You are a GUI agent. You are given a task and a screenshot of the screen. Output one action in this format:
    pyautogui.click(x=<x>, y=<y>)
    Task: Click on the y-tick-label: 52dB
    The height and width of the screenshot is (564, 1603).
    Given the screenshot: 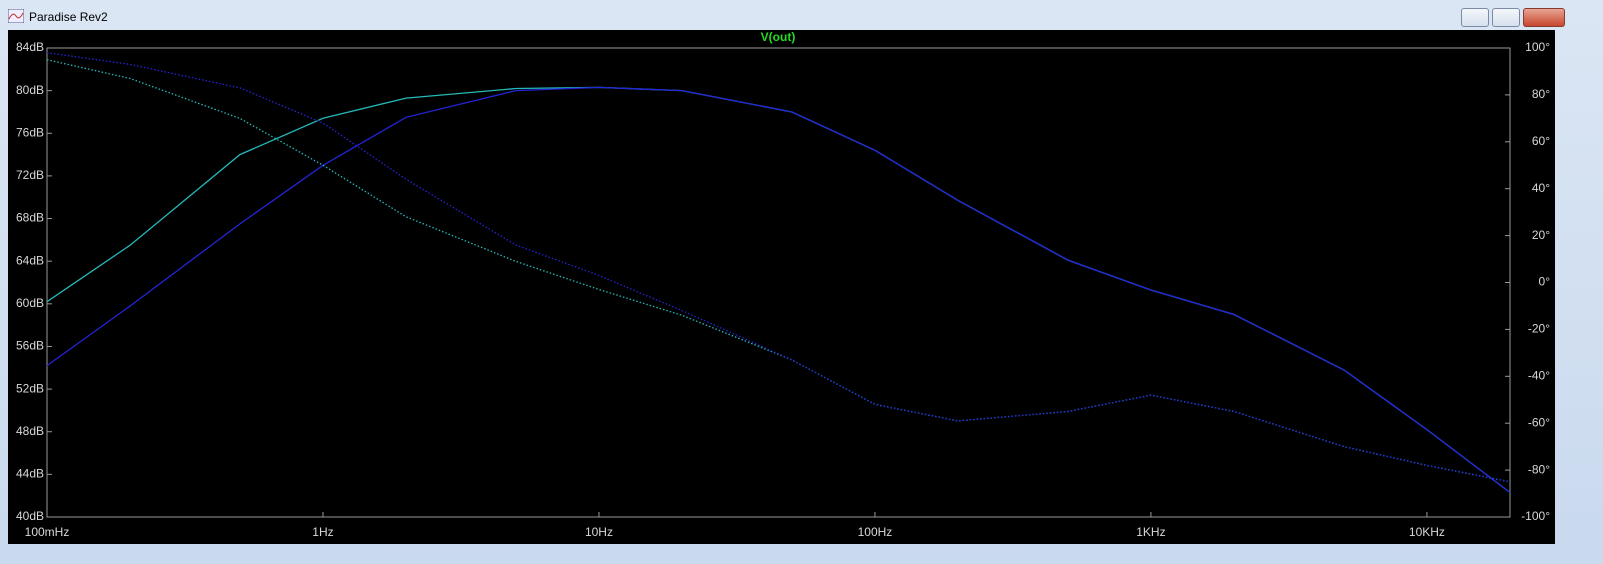 What is the action you would take?
    pyautogui.click(x=30, y=388)
    